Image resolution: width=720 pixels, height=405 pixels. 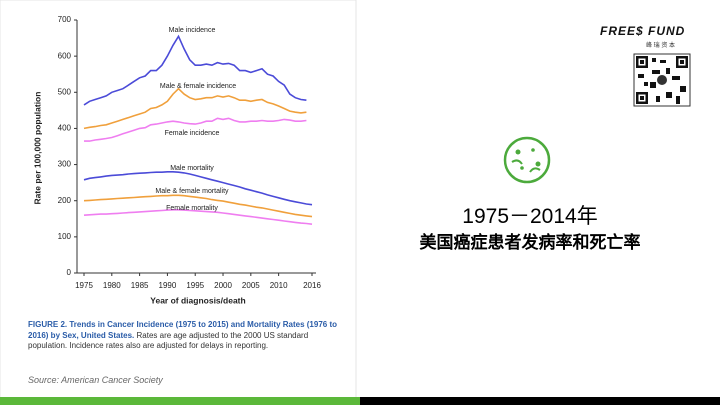 I want to click on x-tick-label: 1975, so click(x=84, y=285).